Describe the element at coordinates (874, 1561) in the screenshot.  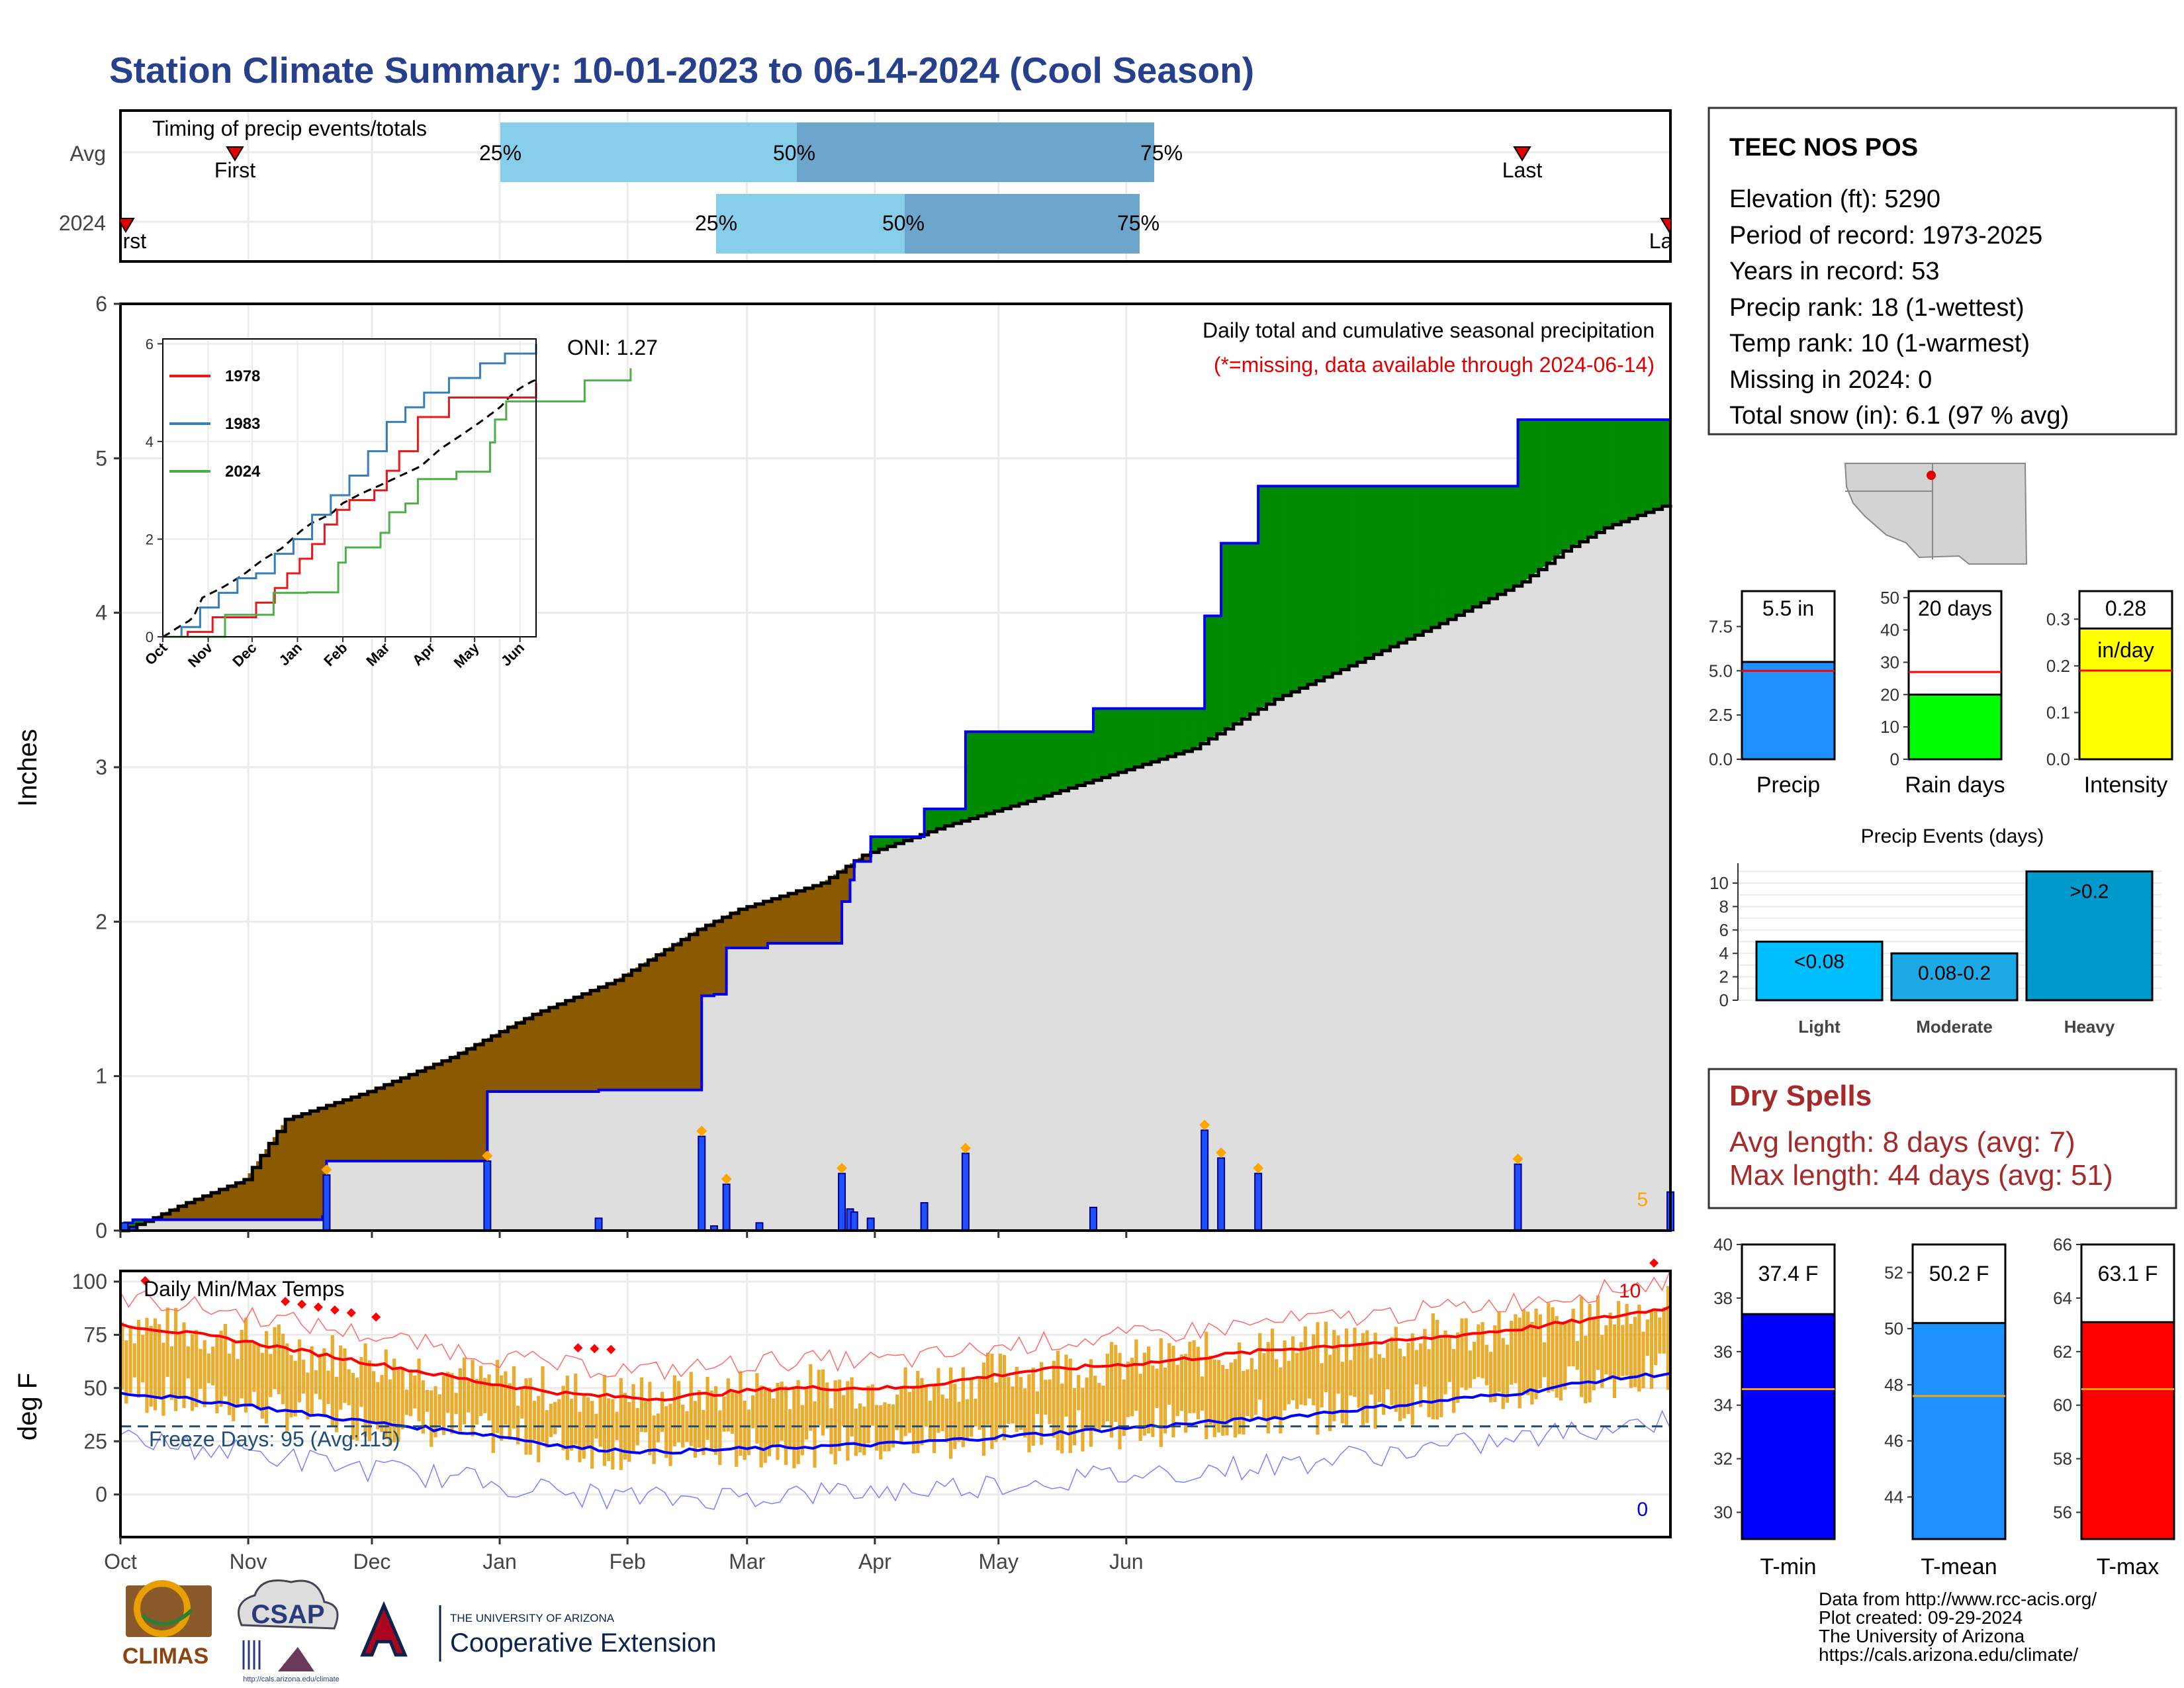
I see `month-label: Apr` at that location.